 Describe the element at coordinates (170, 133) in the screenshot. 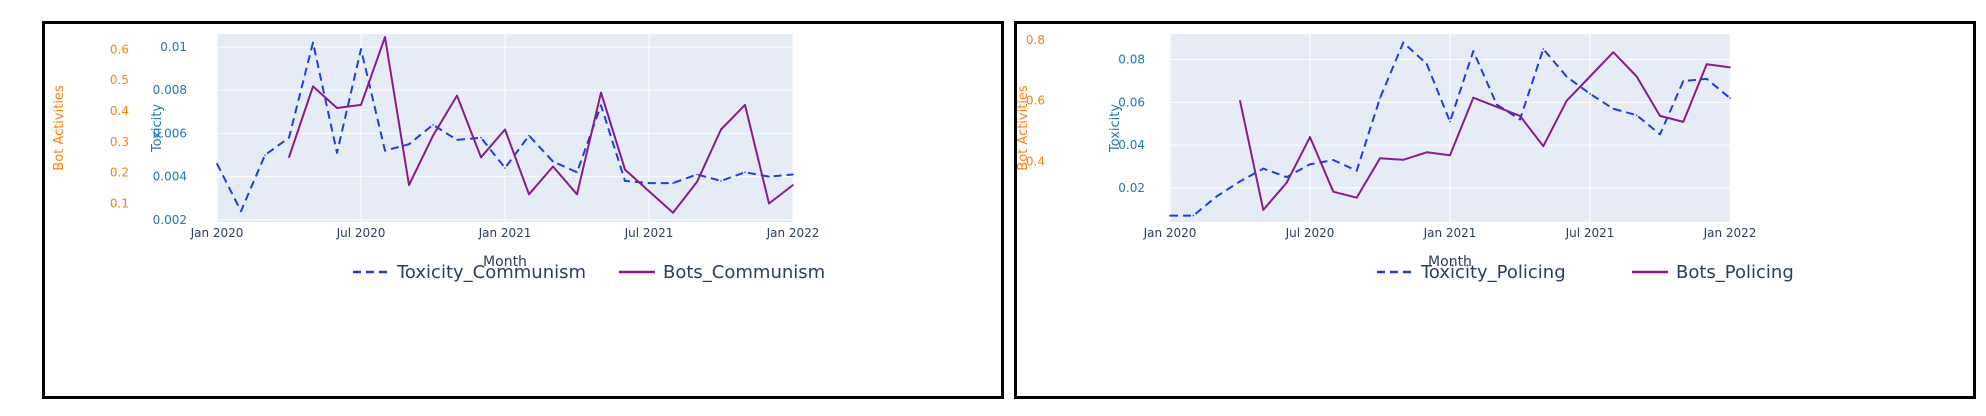

I see `toxicity-tick-label: 0.006` at that location.